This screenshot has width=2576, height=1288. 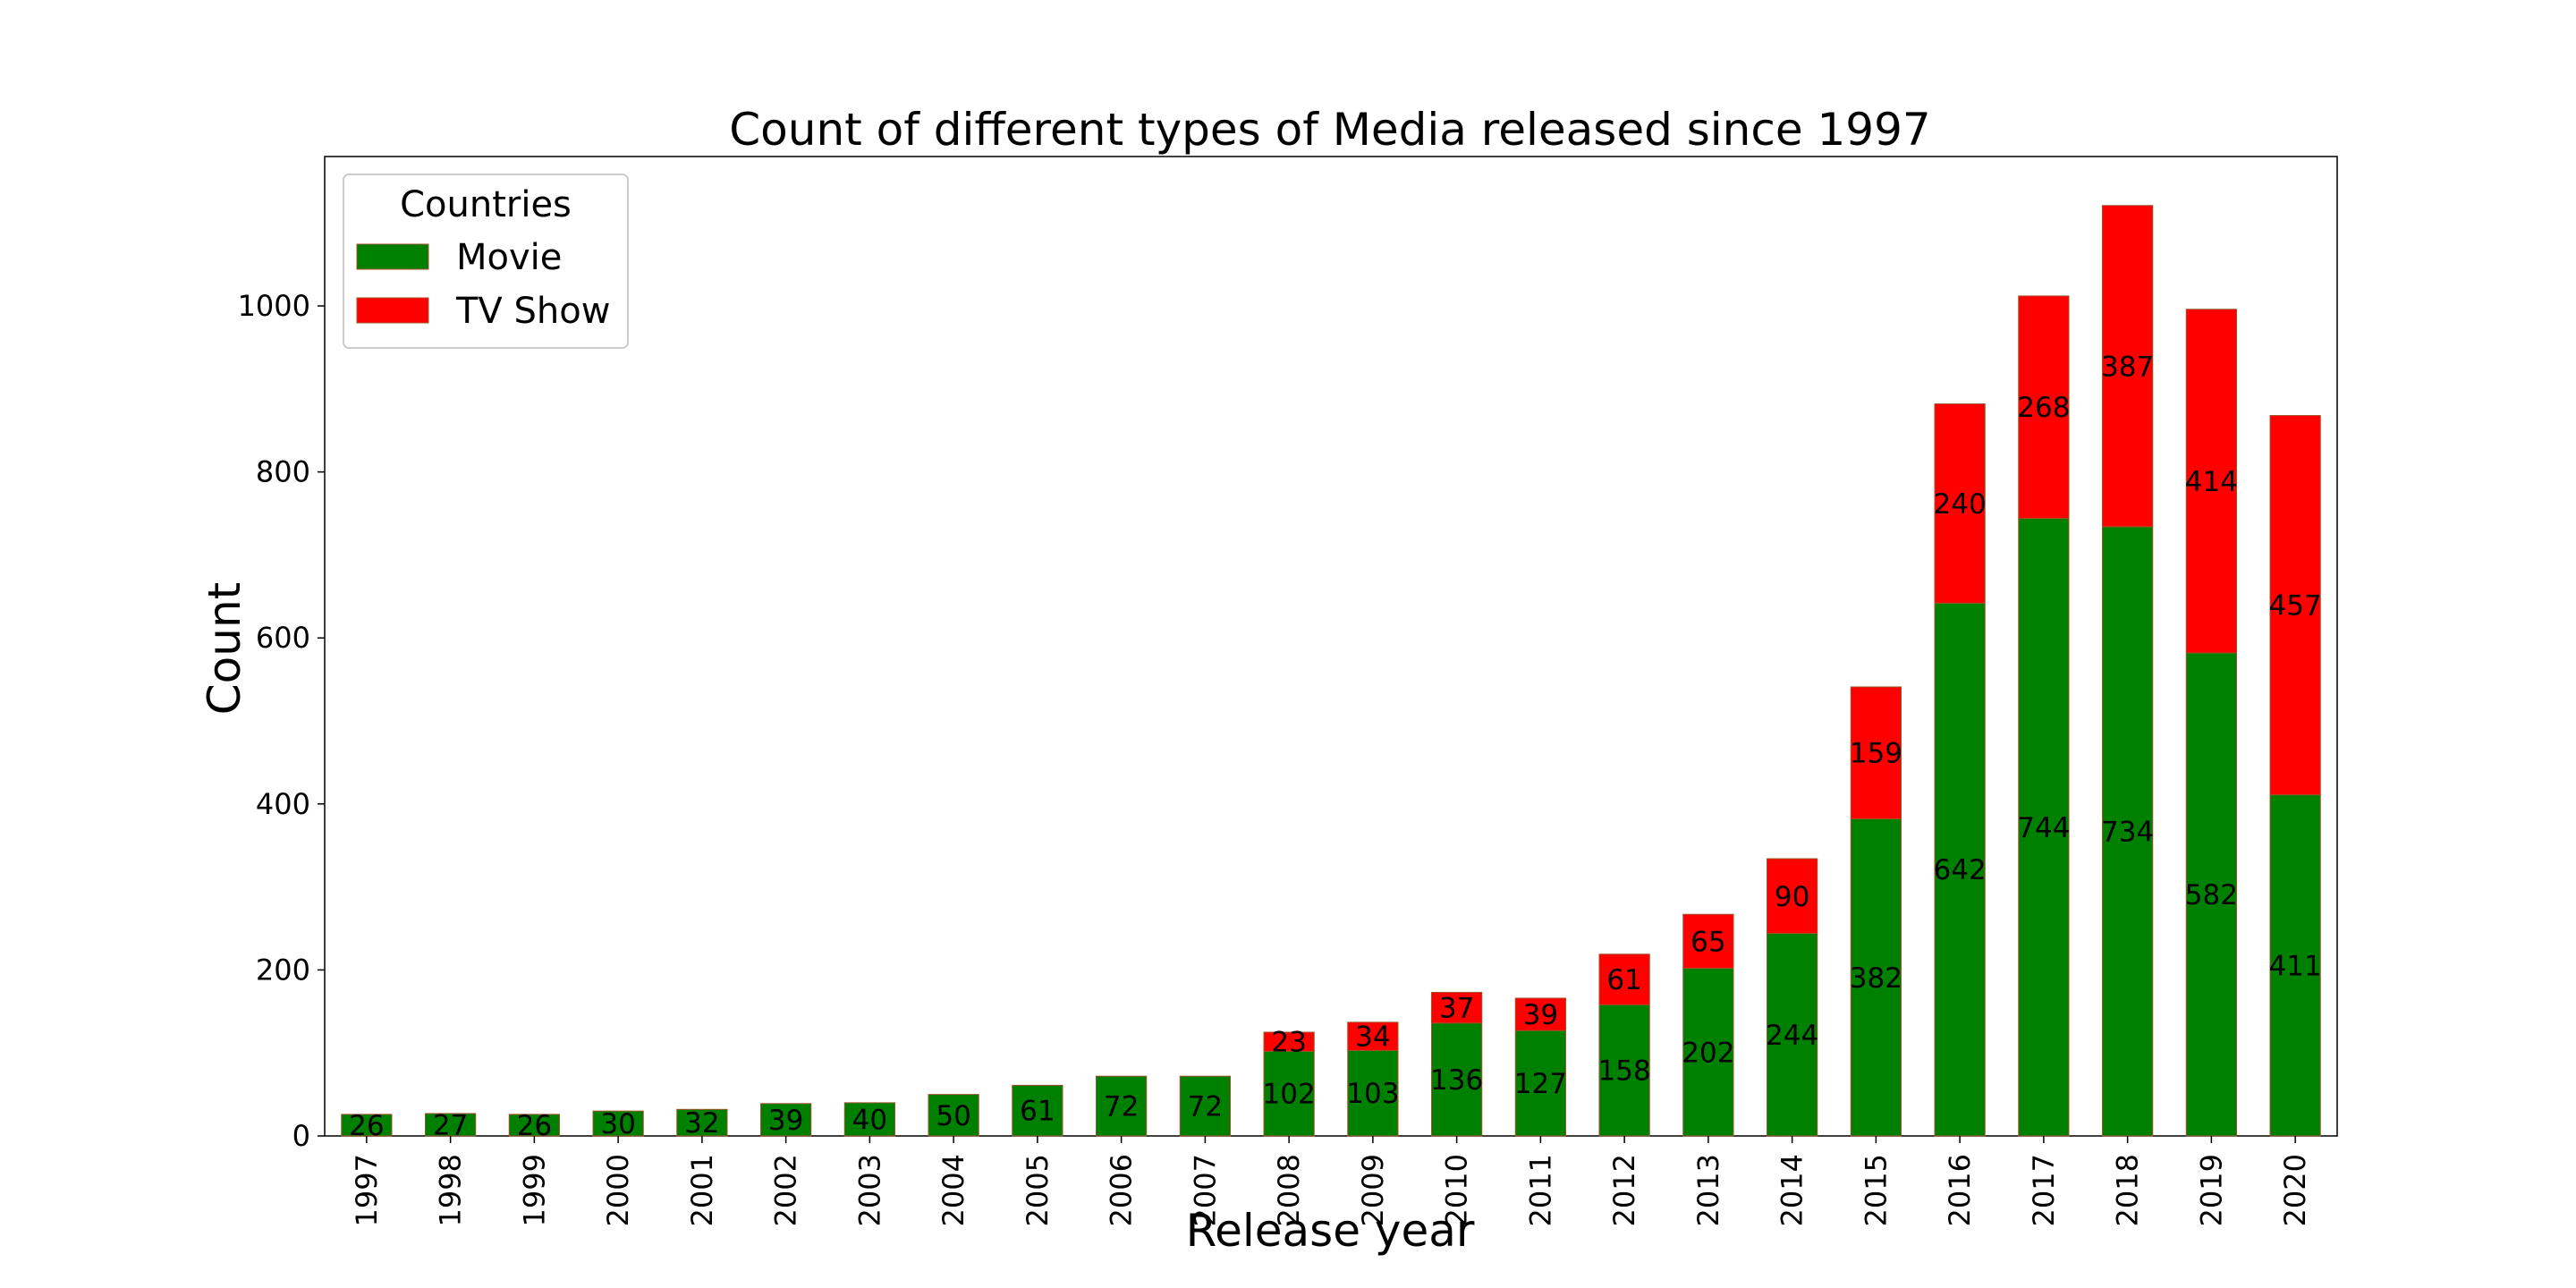 I want to click on bar-tv-show-2014, so click(x=1792, y=896).